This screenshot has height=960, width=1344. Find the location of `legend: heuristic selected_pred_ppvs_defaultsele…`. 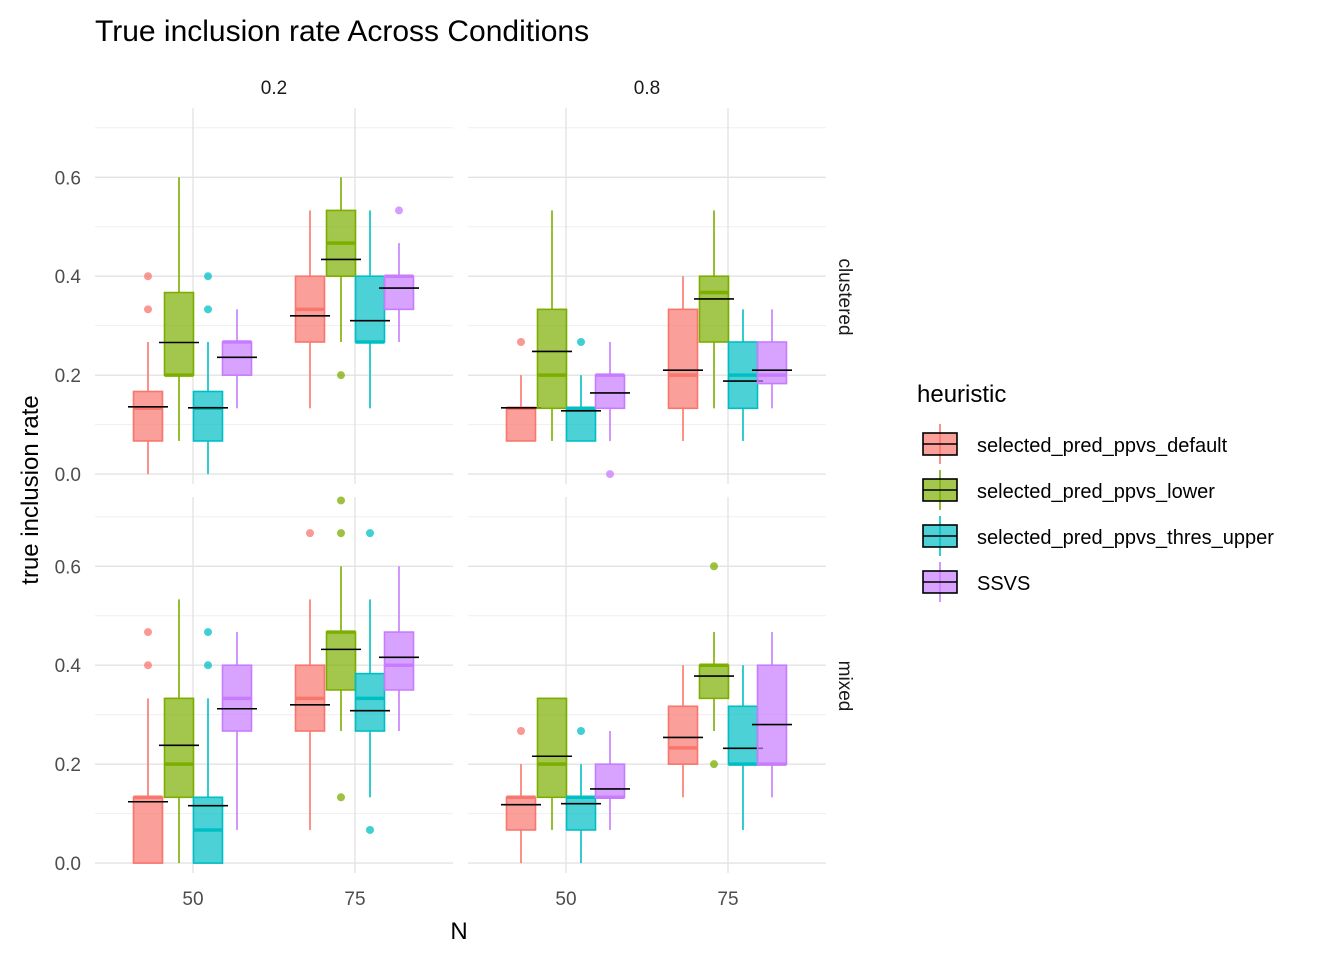

legend: heuristic selected_pred_ppvs_defaultsele… is located at coordinates (1095, 491).